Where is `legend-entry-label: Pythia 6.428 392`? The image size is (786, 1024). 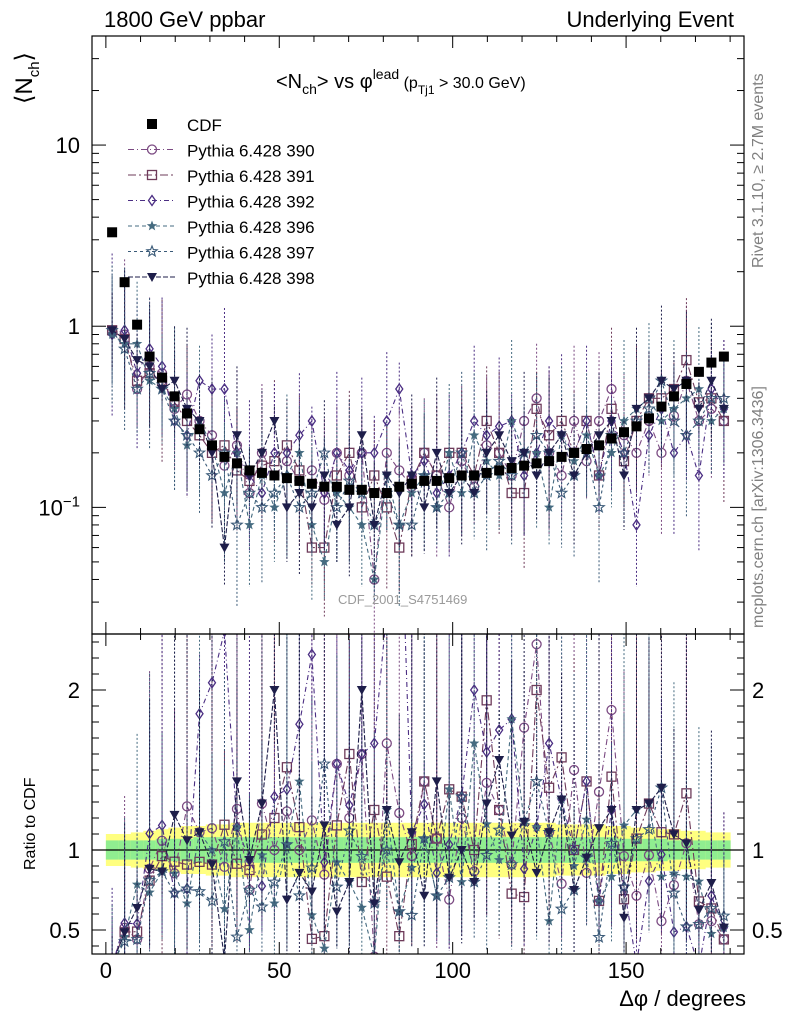
legend-entry-label: Pythia 6.428 392 is located at coordinates (251, 202).